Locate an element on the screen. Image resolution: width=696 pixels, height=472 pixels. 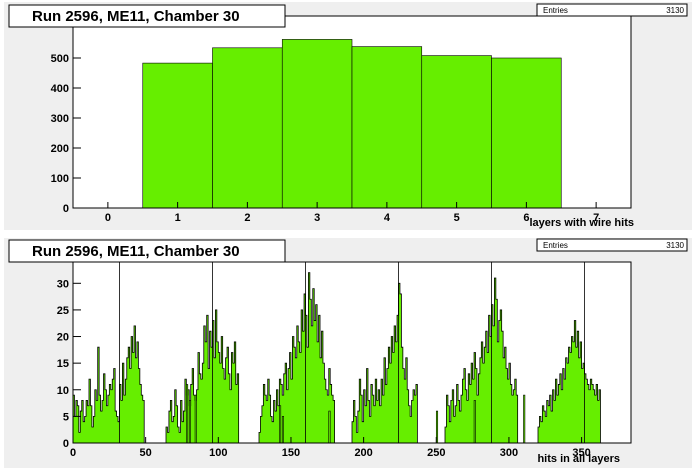
bottom-x-tick-label: 350 is located at coordinates (581, 453).